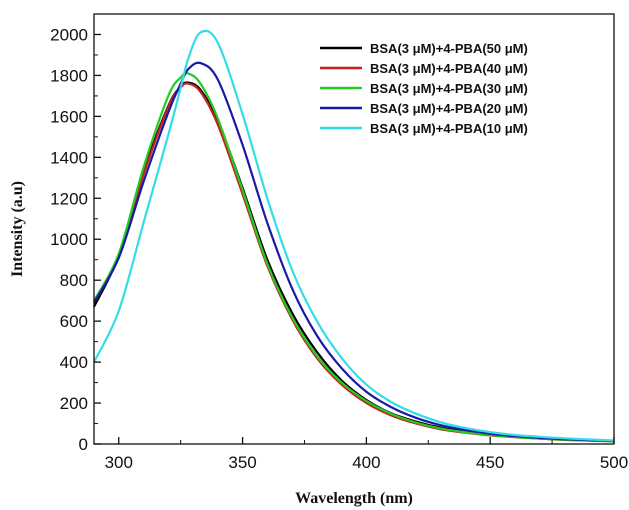 This screenshot has height=510, width=629. What do you see at coordinates (490, 462) in the screenshot?
I see `x-tick-label: 450` at bounding box center [490, 462].